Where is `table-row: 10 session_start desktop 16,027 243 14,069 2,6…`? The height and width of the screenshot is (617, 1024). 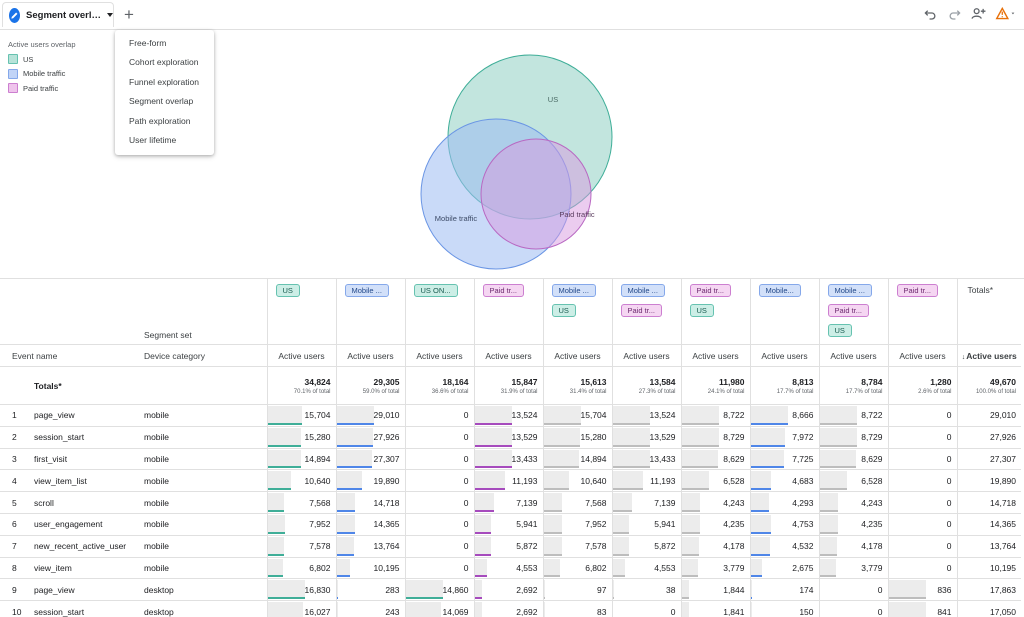 table-row: 10 session_start desktop 16,027 243 14,069 2,6… is located at coordinates (510, 608).